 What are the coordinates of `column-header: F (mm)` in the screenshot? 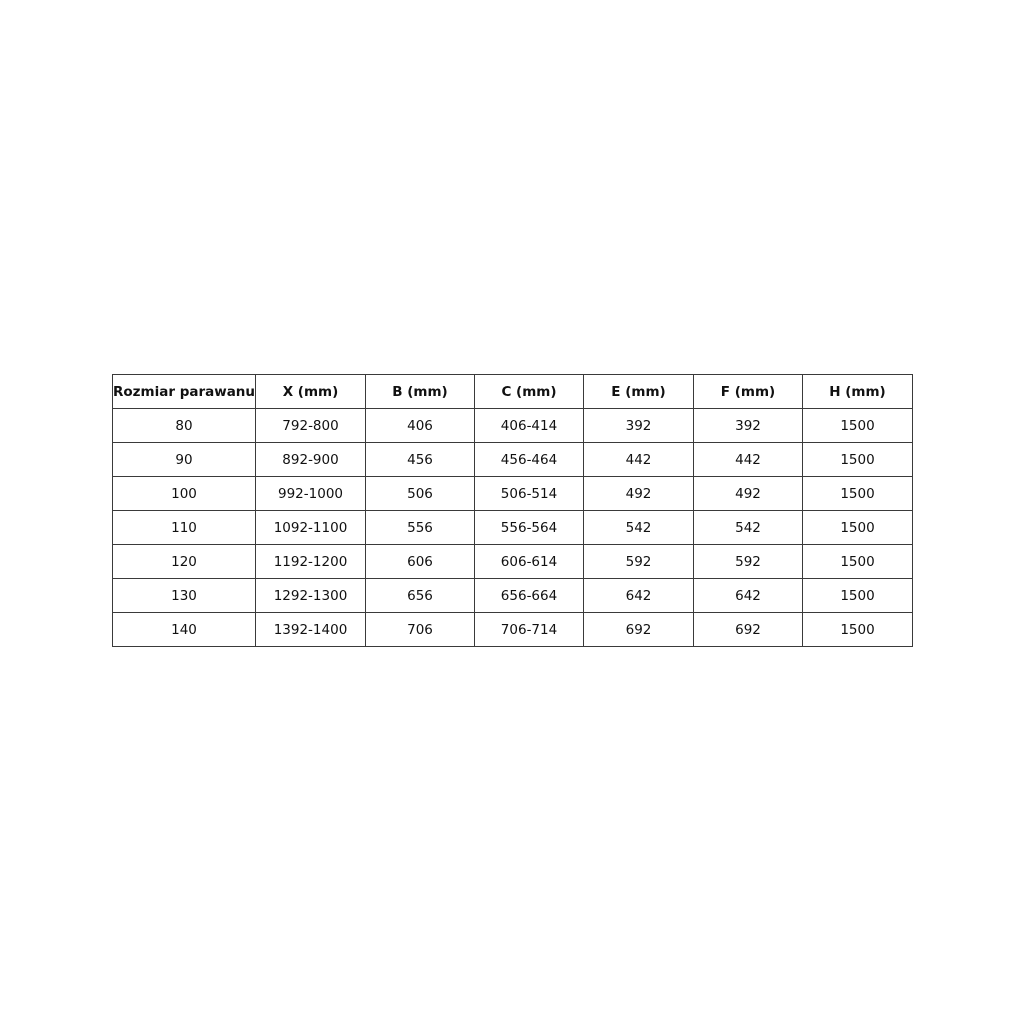 It's located at (748, 391).